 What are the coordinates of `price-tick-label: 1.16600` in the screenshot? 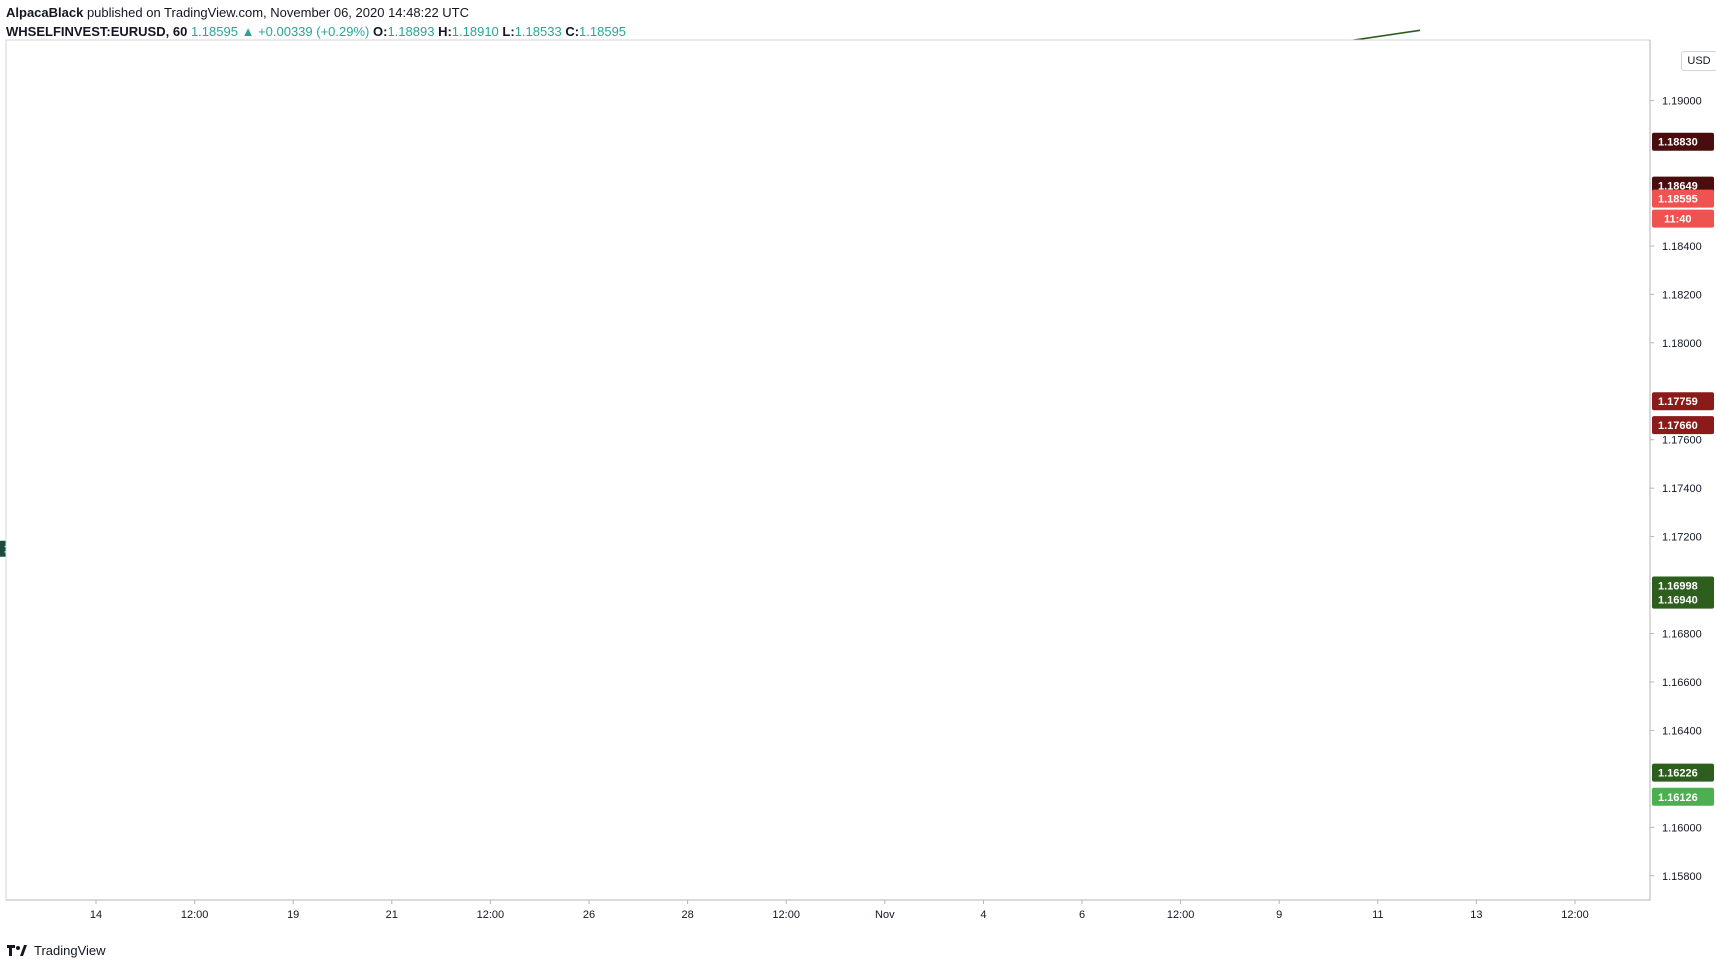 It's located at (1682, 683).